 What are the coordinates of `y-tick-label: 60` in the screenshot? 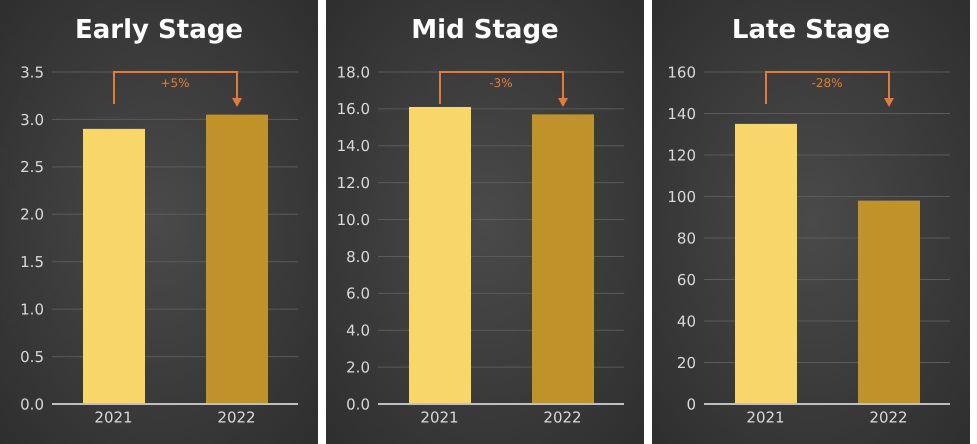 It's located at (686, 279).